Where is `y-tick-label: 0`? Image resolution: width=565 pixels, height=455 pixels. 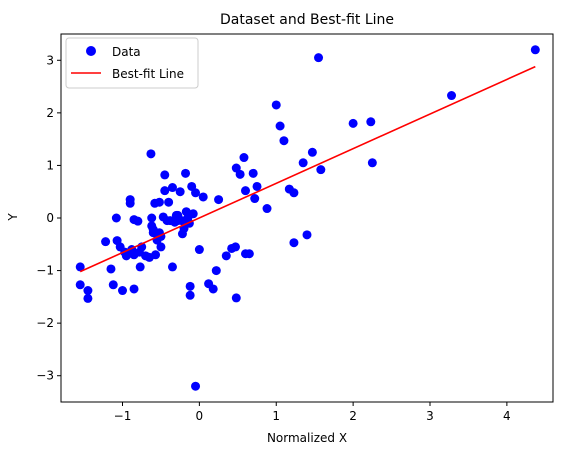
y-tick-label: 0 is located at coordinates (50, 218).